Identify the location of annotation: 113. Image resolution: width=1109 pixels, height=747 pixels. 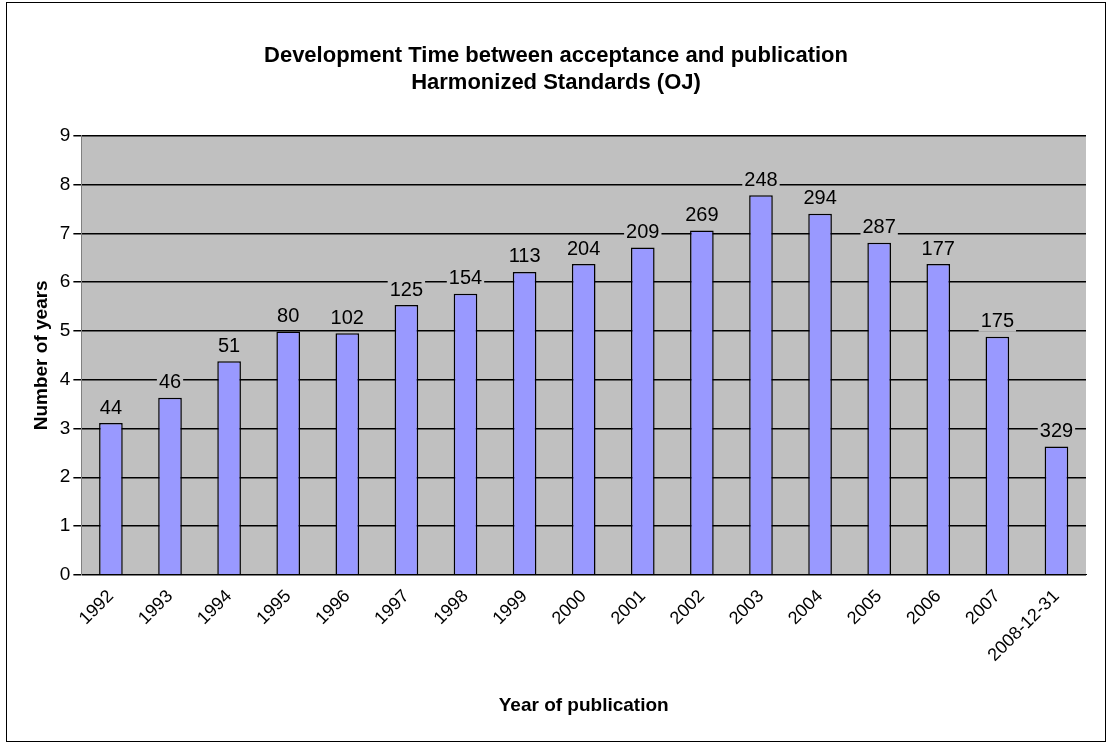
(524, 255).